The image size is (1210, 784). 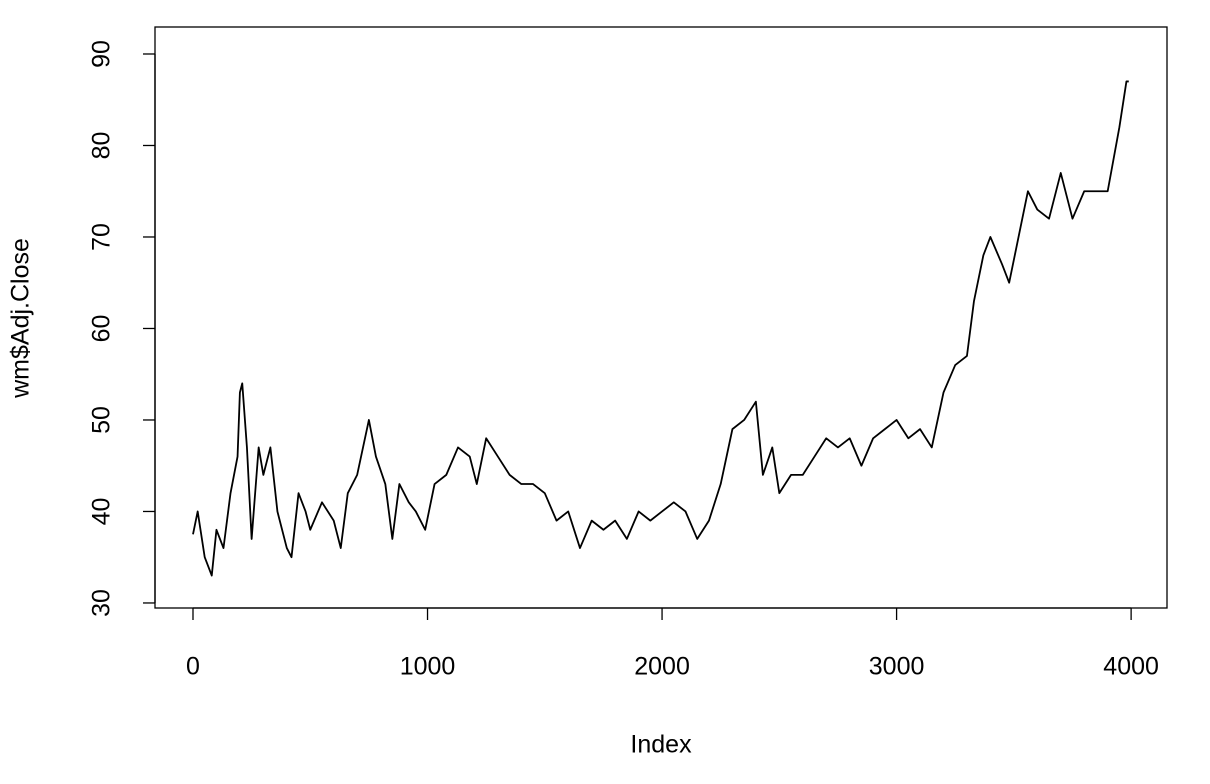 I want to click on x-tick-label: 0, so click(x=193, y=667).